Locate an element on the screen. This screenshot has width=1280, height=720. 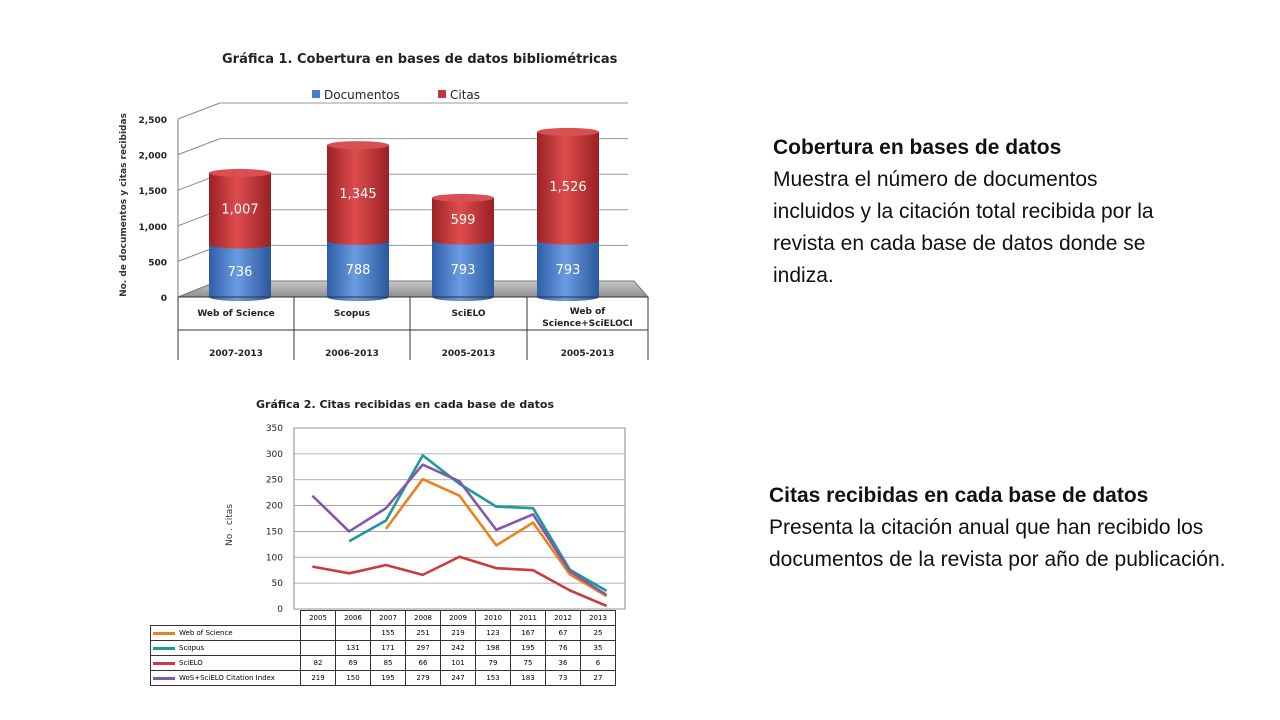
chart1-data-label: 1,007 is located at coordinates (239, 210).